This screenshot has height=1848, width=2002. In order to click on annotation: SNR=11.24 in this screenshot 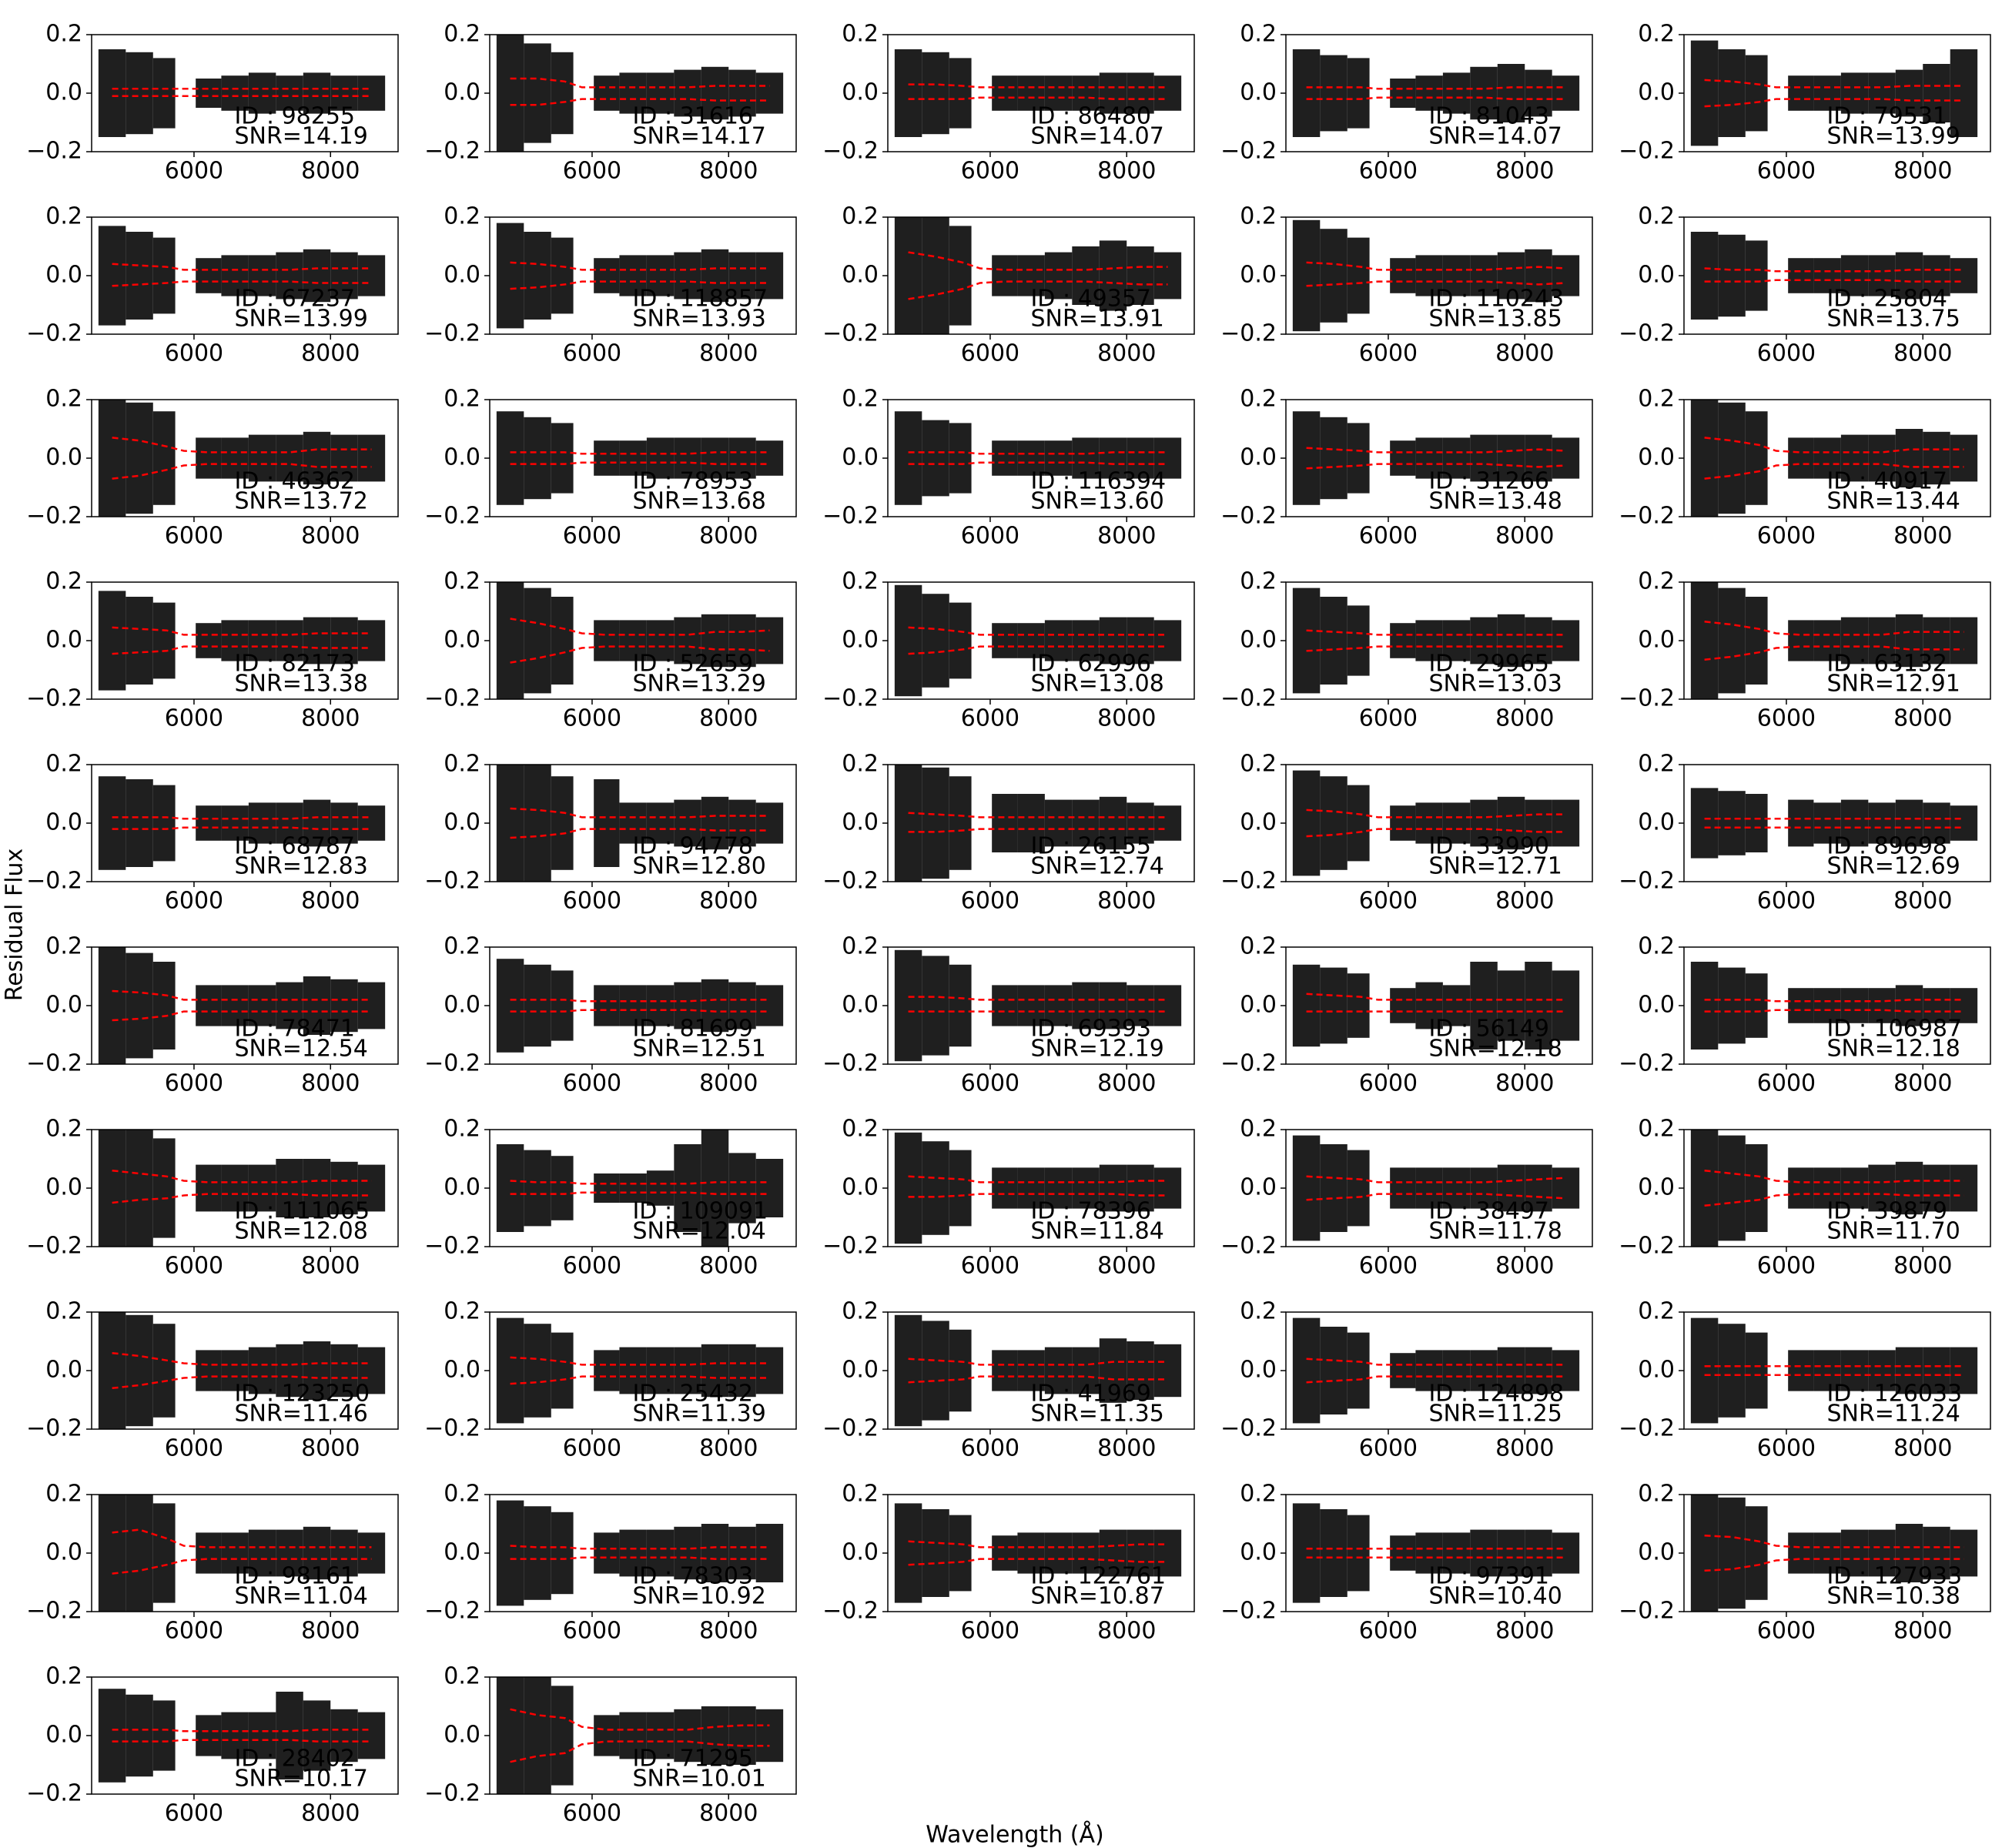, I will do `click(1893, 1414)`.